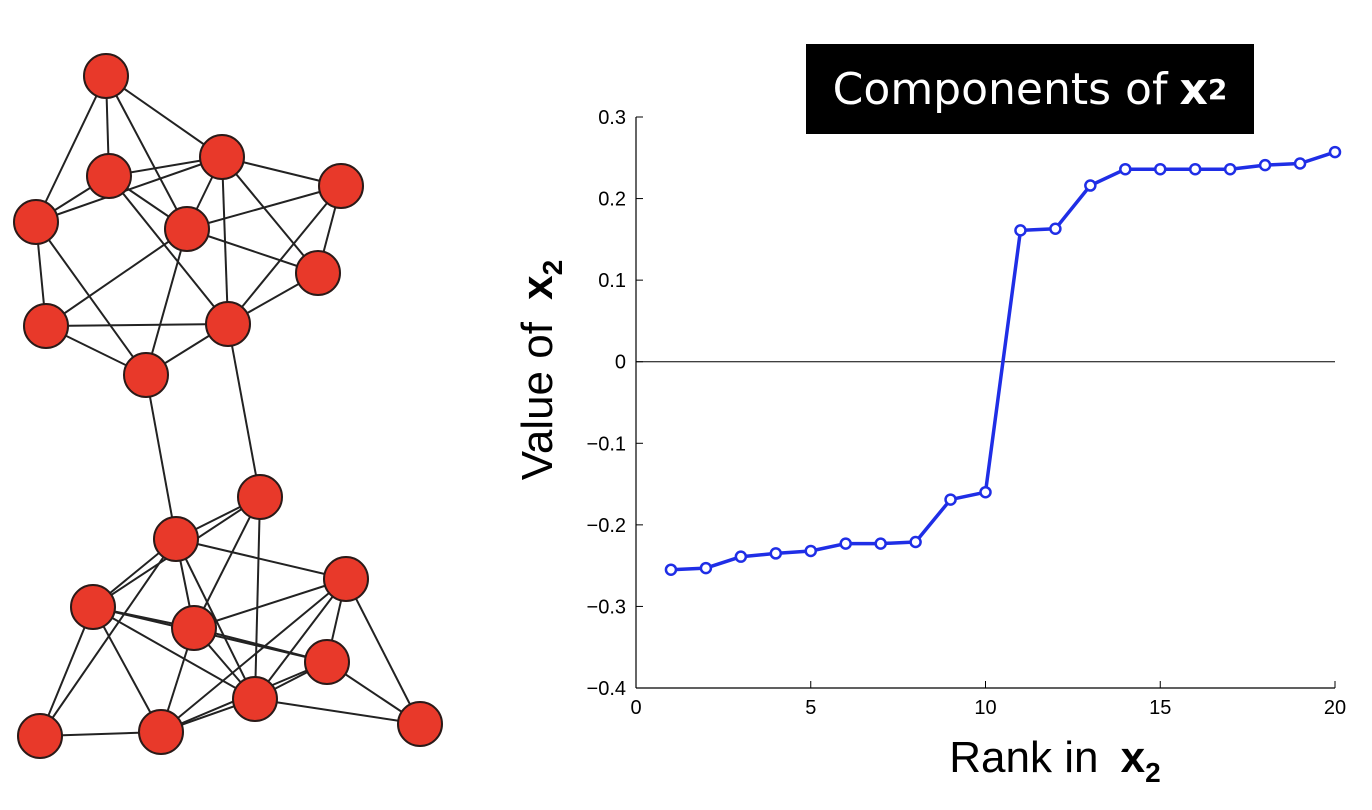 The image size is (1372, 810). I want to click on y-tick-label: 0, so click(620, 363).